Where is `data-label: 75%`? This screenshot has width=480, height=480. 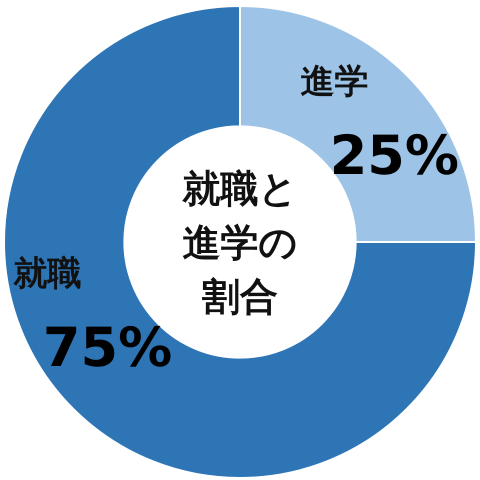
data-label: 75% is located at coordinates (107, 347).